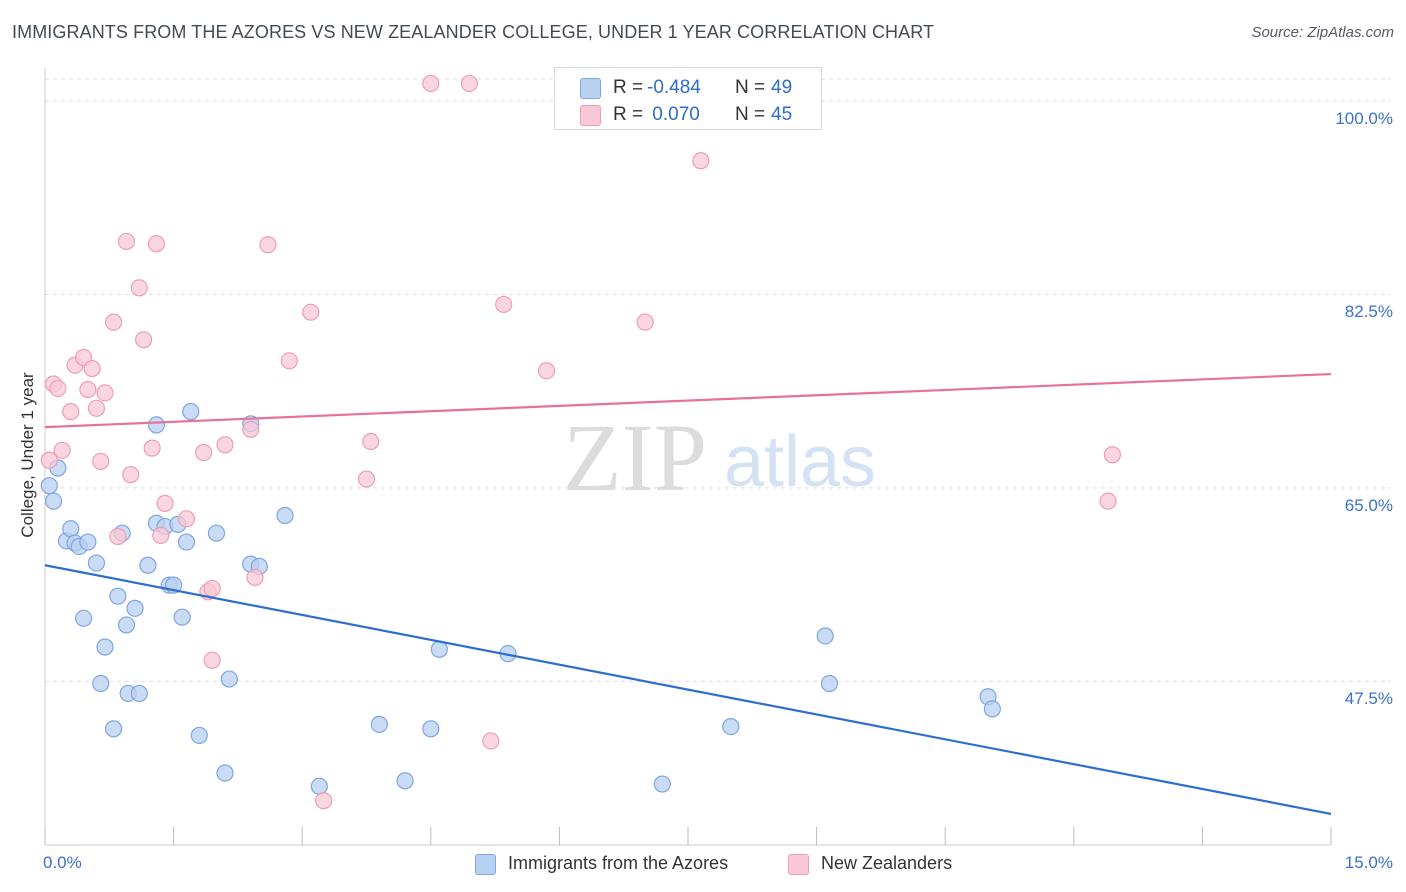 This screenshot has width=1406, height=892. What do you see at coordinates (1368, 699) in the screenshot?
I see `y-tick-label: 47.5%` at bounding box center [1368, 699].